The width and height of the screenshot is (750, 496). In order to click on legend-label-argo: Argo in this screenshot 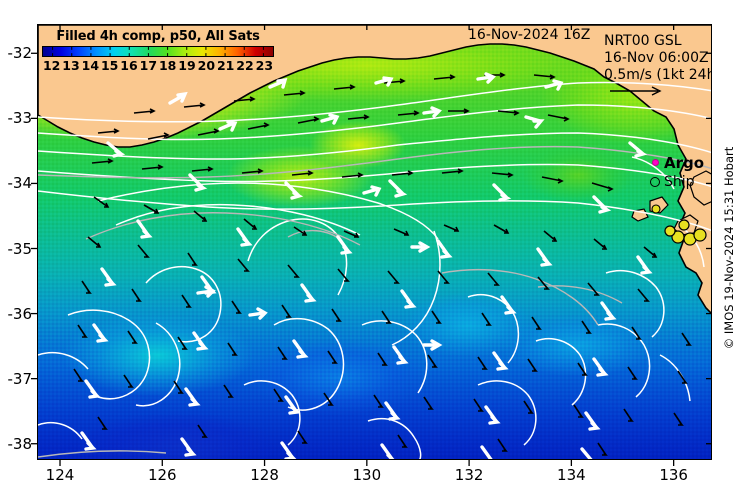, I will do `click(684, 162)`.